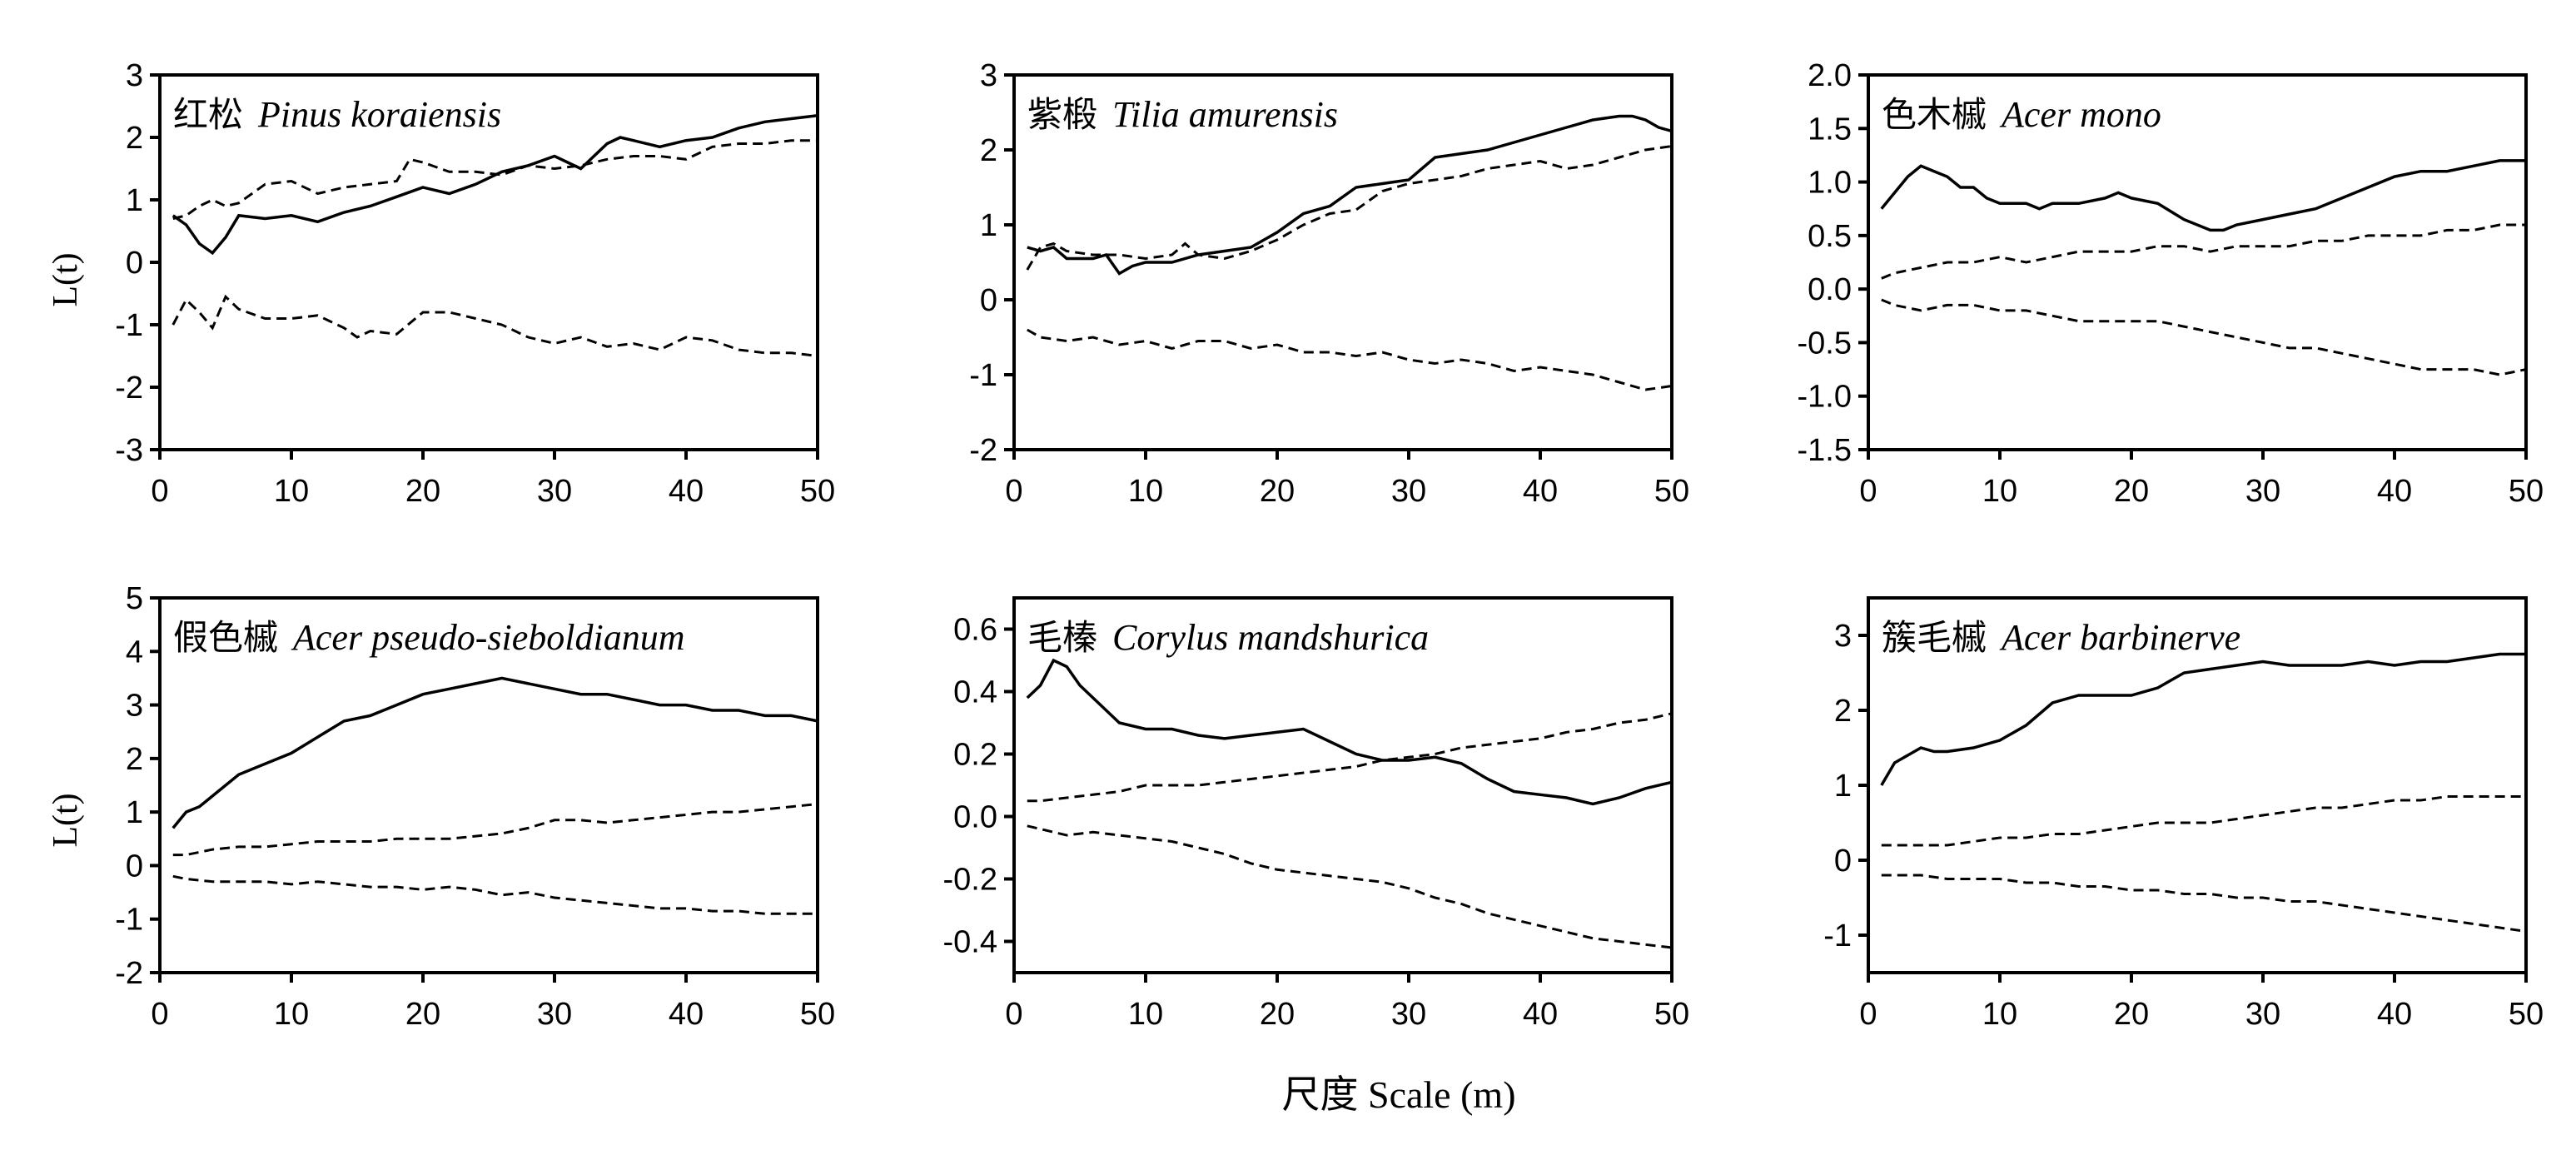  I want to click on panel-2: 0 10 20 30 40 50 -2 -1 0 1 2 3 紫椴 Tilia amurensis, so click(1329, 283).